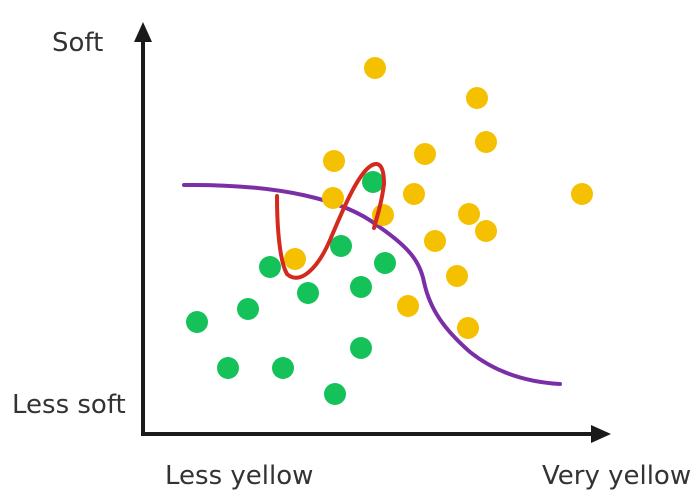 The width and height of the screenshot is (700, 503). I want to click on y-axis-arrowhead, so click(143, 32).